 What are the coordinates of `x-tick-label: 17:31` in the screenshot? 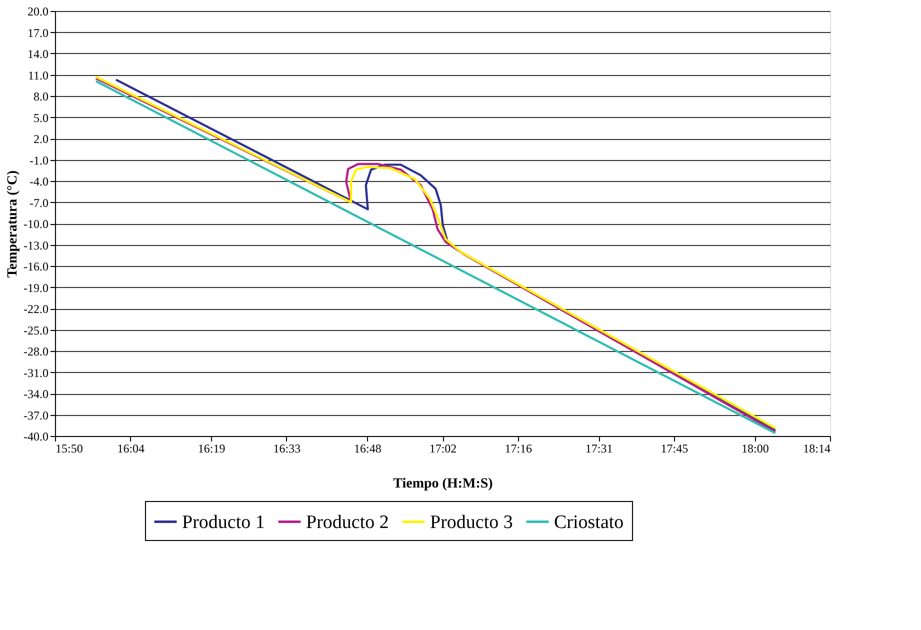 It's located at (599, 449).